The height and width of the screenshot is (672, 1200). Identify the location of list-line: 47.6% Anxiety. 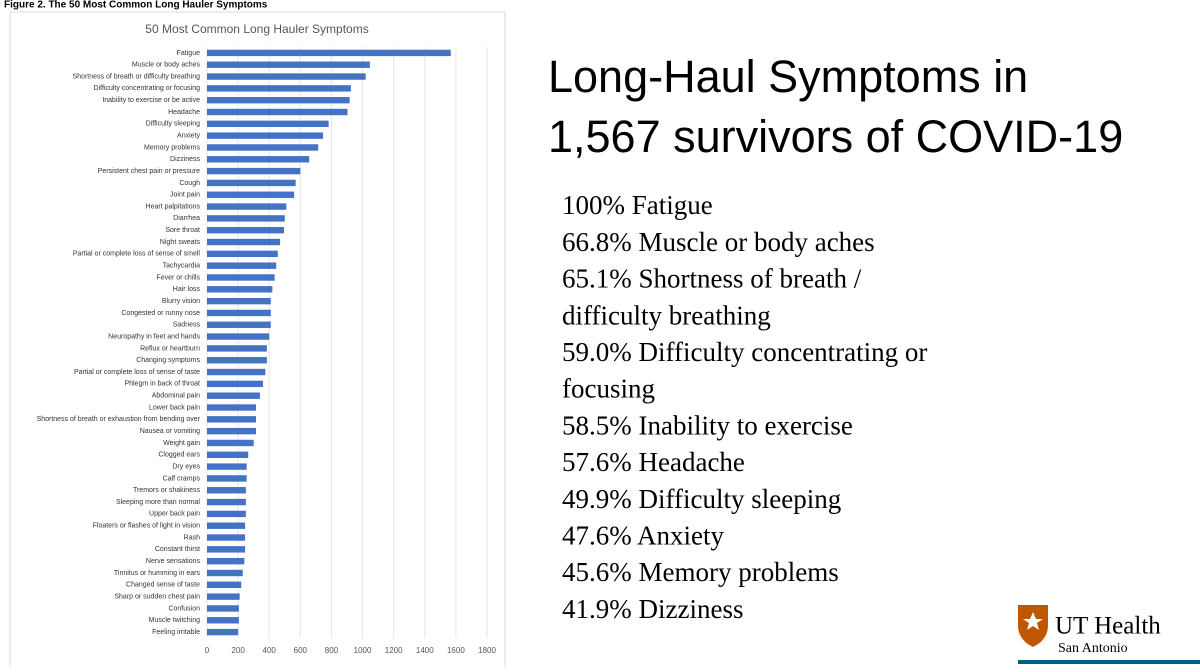
(643, 536).